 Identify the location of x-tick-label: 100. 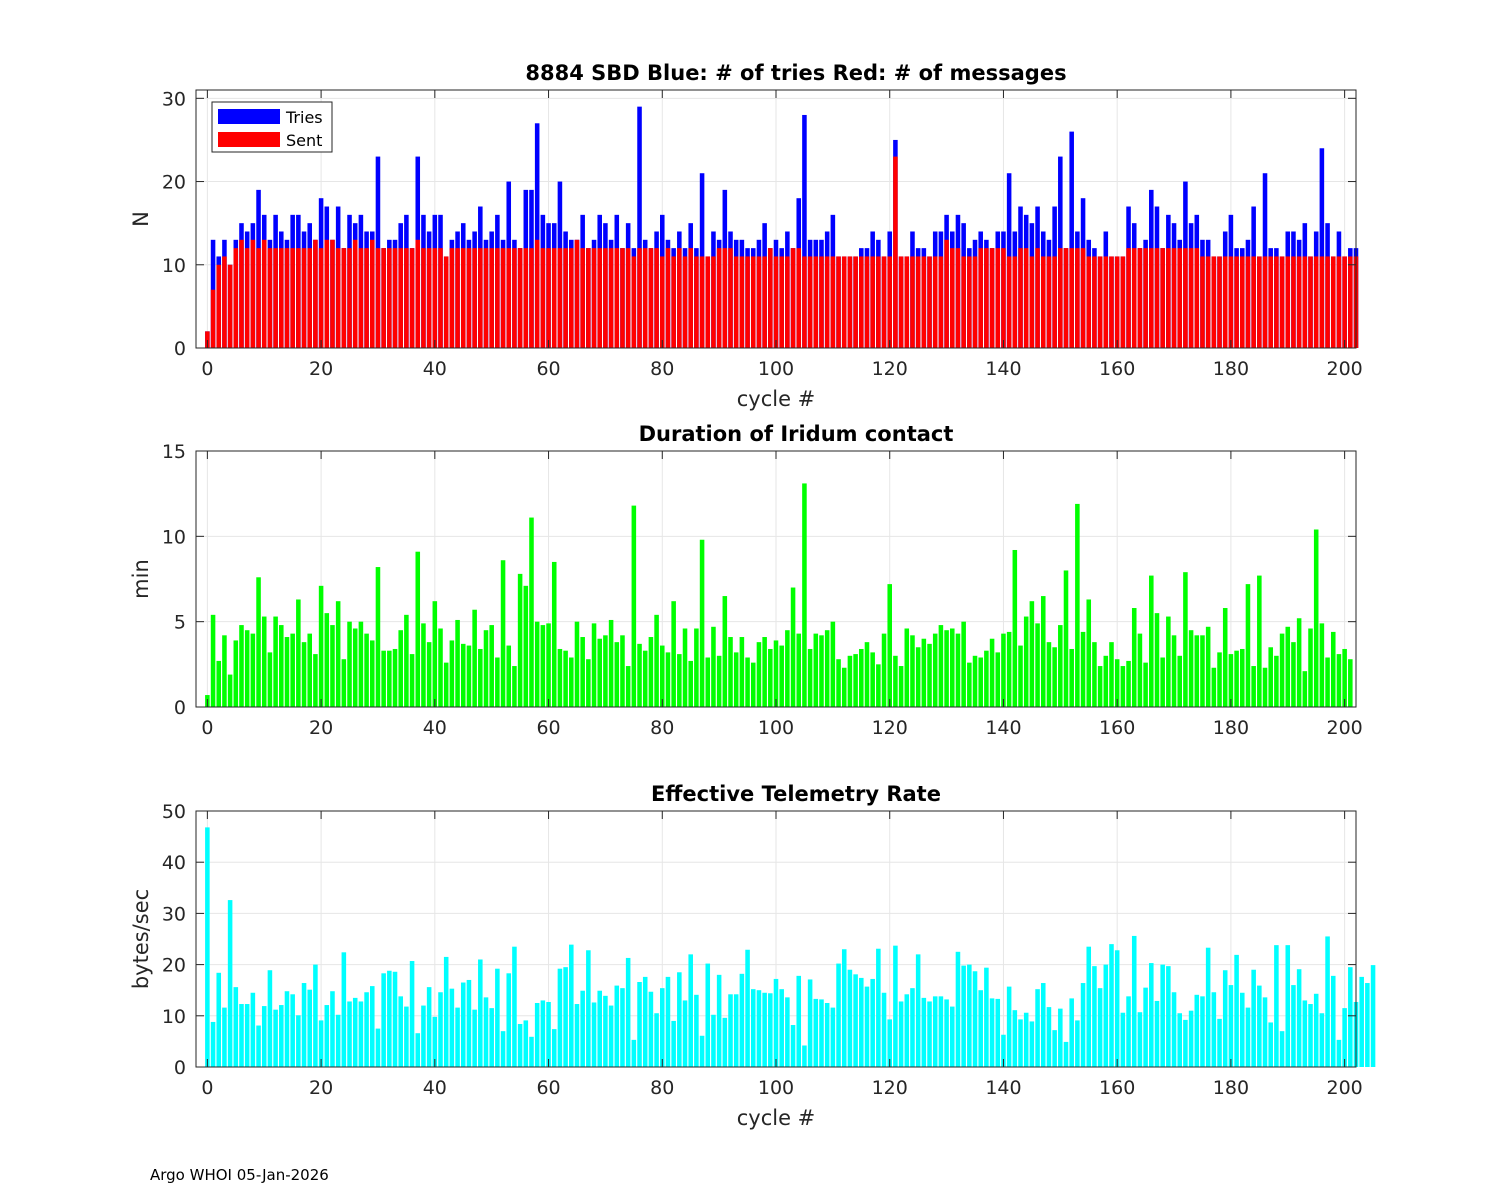
(776, 1088).